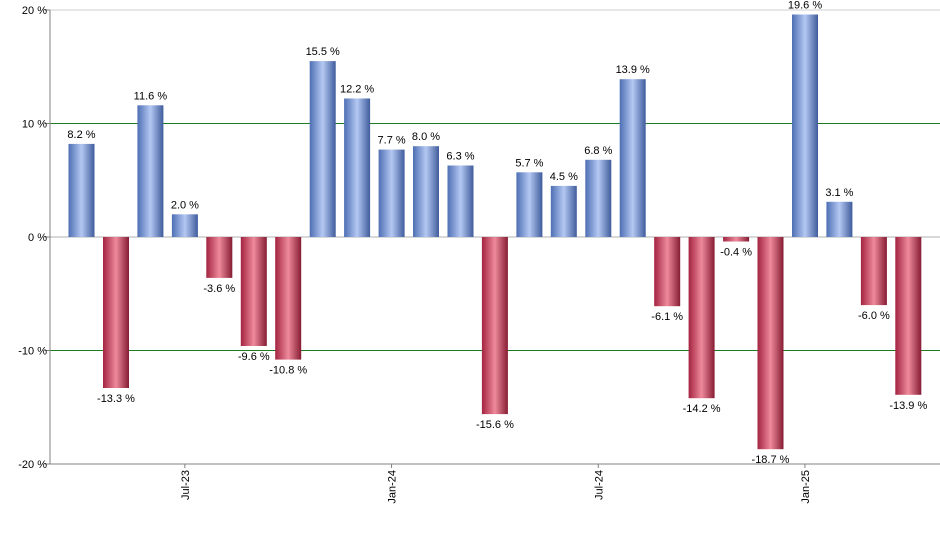 This screenshot has height=550, width=940. I want to click on data-label-feb-25: 3.1 %, so click(839, 193).